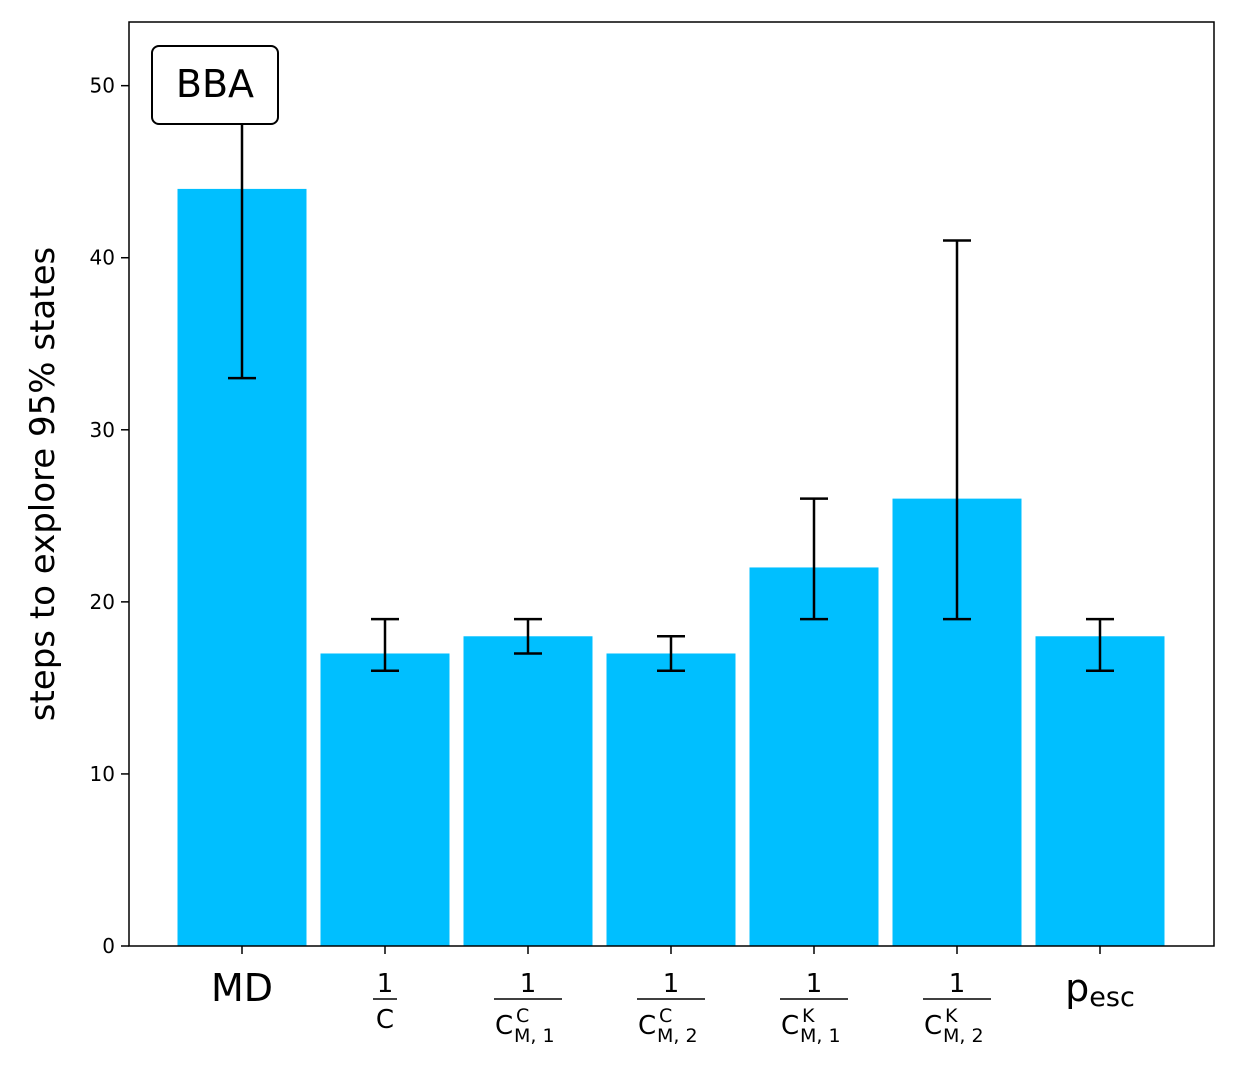 Image resolution: width=1237 pixels, height=1067 pixels. I want to click on annotation-box, so click(215, 85).